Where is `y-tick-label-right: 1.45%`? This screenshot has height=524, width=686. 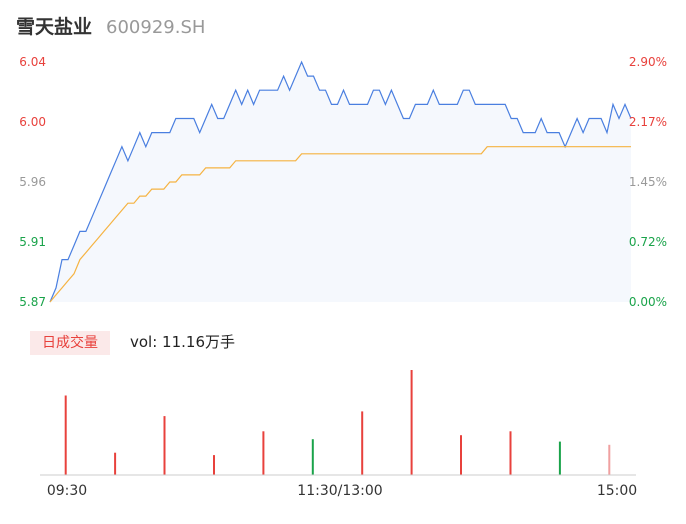 y-tick-label-right: 1.45% is located at coordinates (648, 182).